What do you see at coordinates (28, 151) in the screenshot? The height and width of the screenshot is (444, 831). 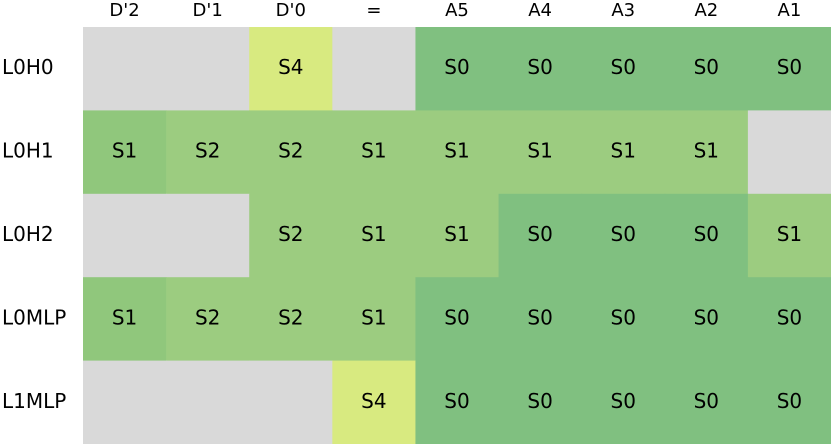 I see `row-label: L0H1` at bounding box center [28, 151].